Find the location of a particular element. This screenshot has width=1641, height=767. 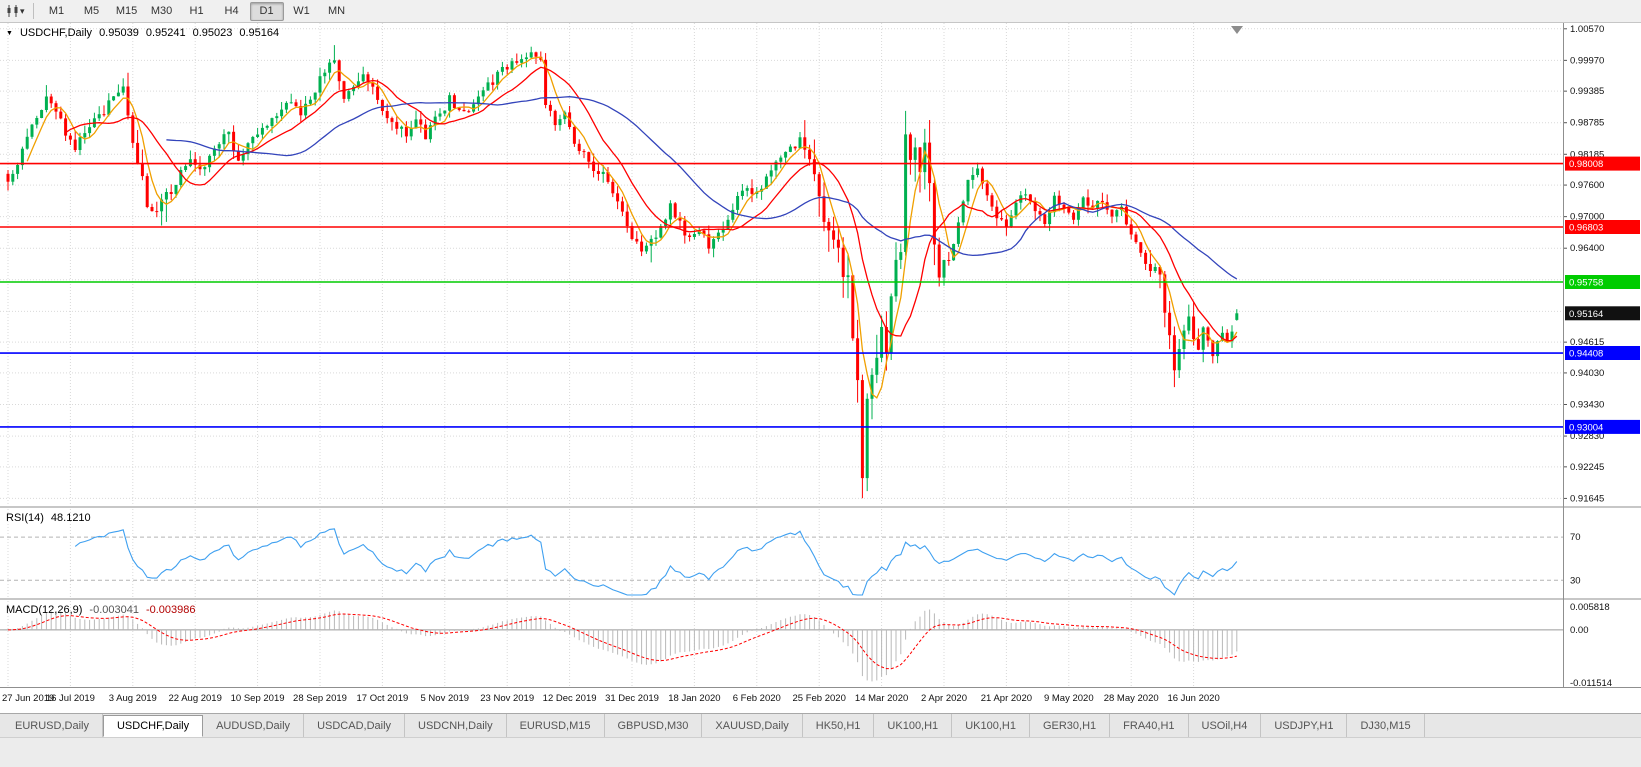

status-bar is located at coordinates (820, 752).